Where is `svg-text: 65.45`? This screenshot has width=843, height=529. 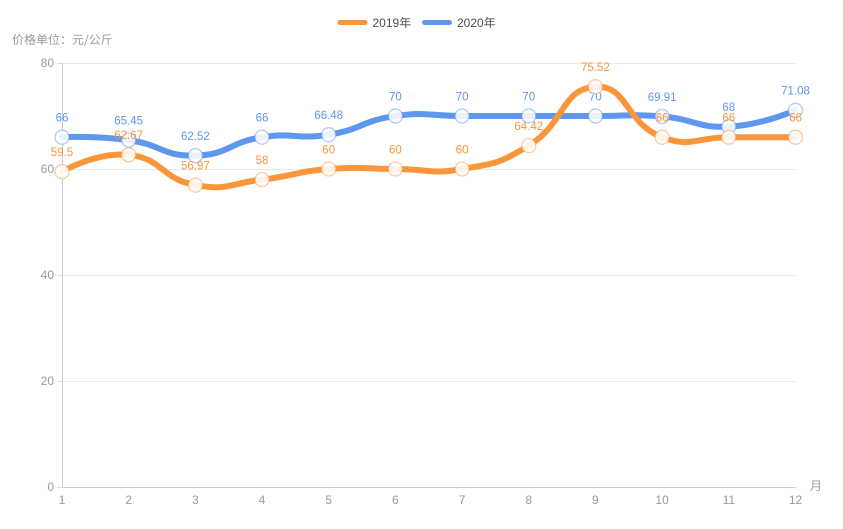 svg-text: 65.45 is located at coordinates (128, 122).